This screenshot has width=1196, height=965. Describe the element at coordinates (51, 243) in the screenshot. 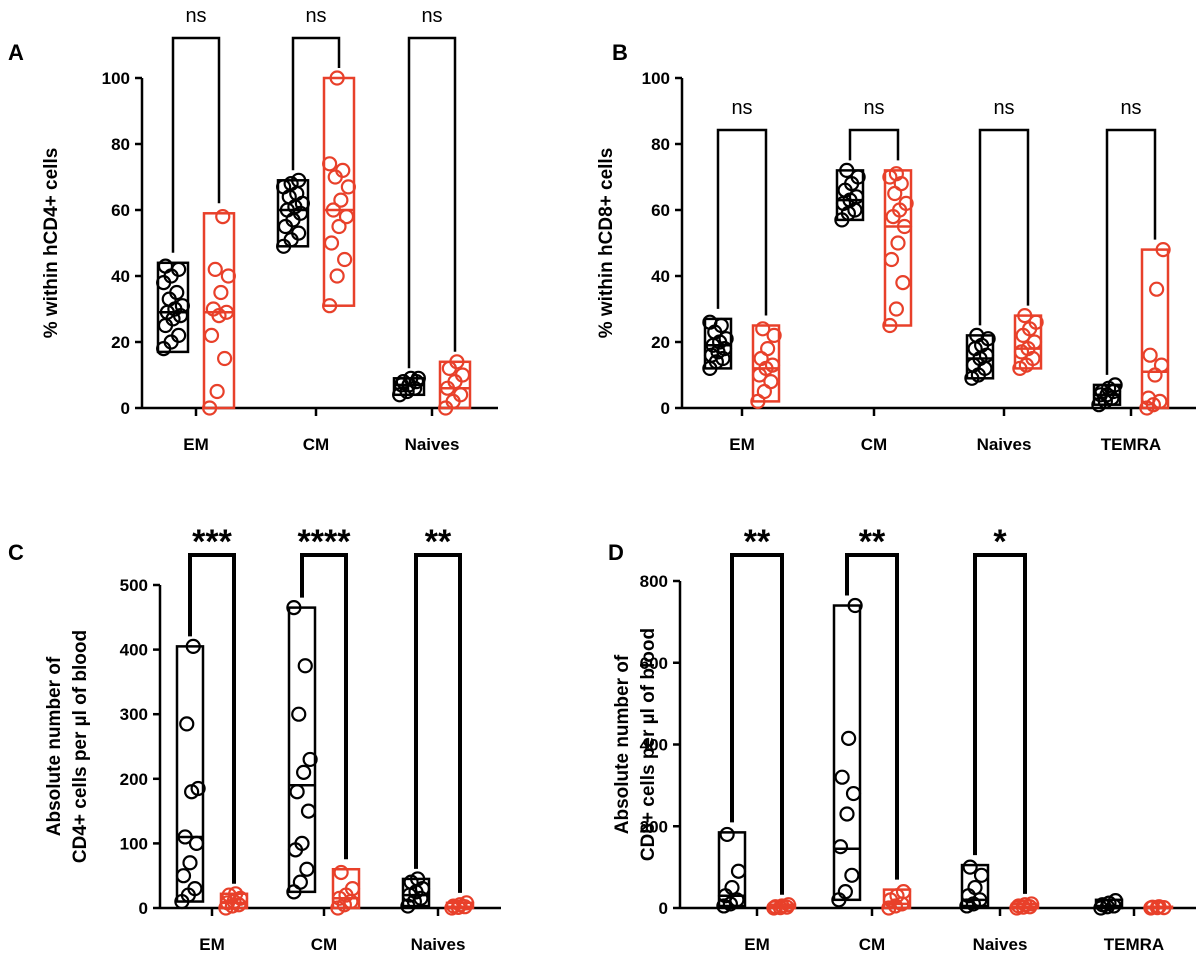

I see `y-axis-title: % within hCD4+ cells` at that location.